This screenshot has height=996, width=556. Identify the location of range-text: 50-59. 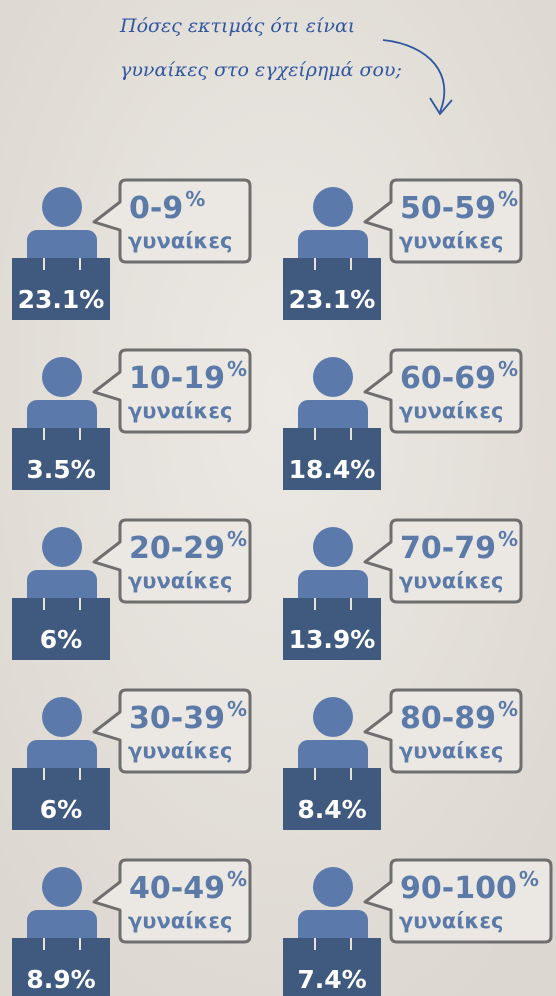
(448, 208).